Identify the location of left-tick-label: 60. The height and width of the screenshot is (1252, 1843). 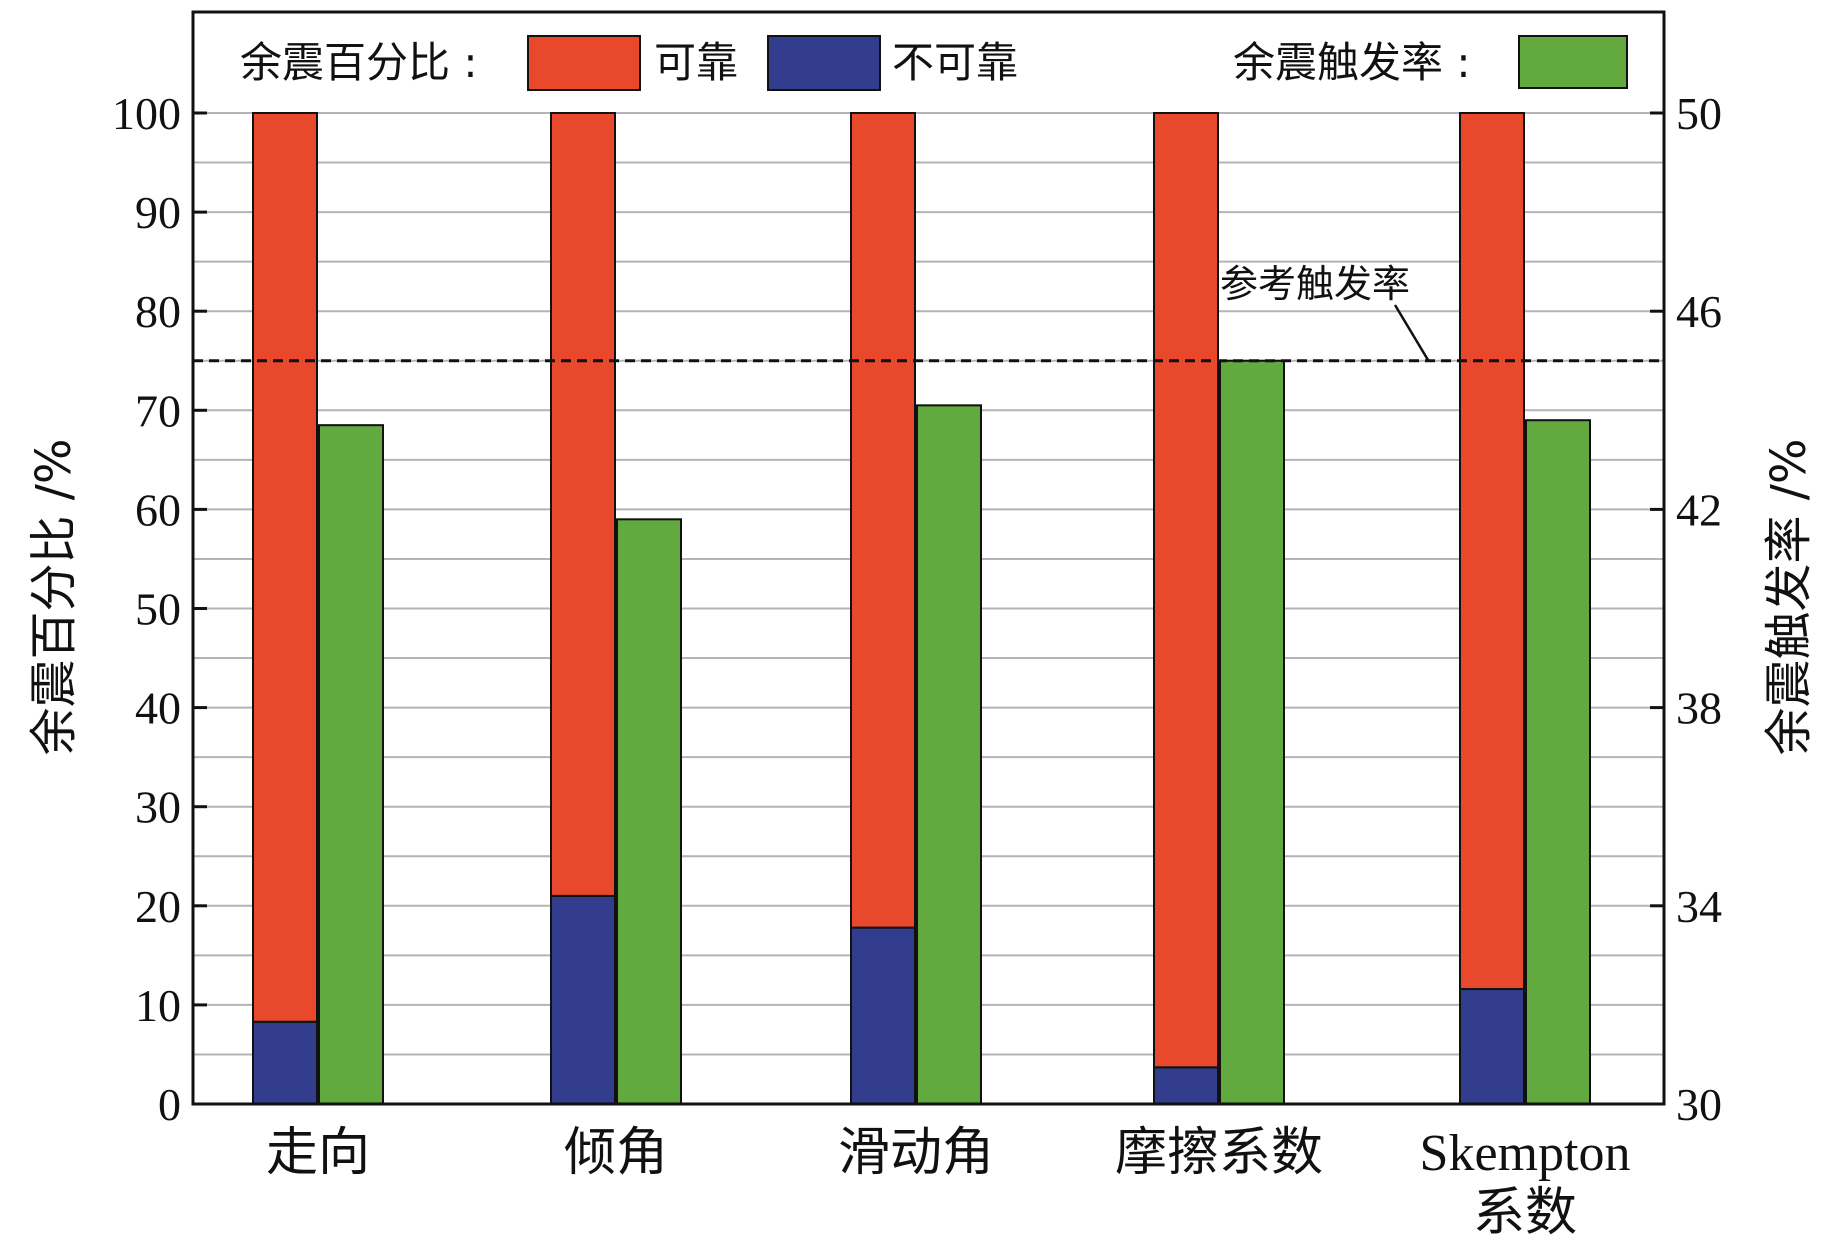
(158, 509).